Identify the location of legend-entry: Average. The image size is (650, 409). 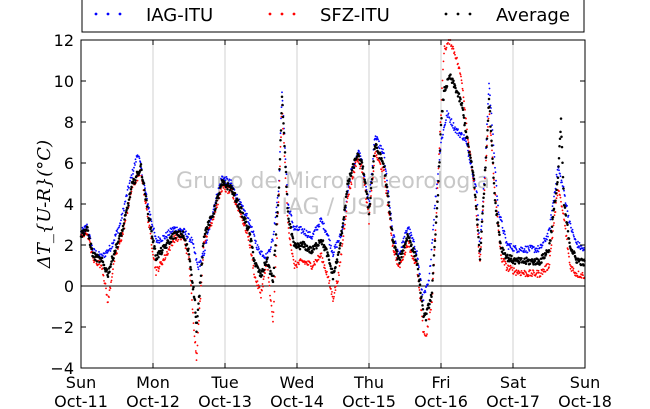
(507, 15).